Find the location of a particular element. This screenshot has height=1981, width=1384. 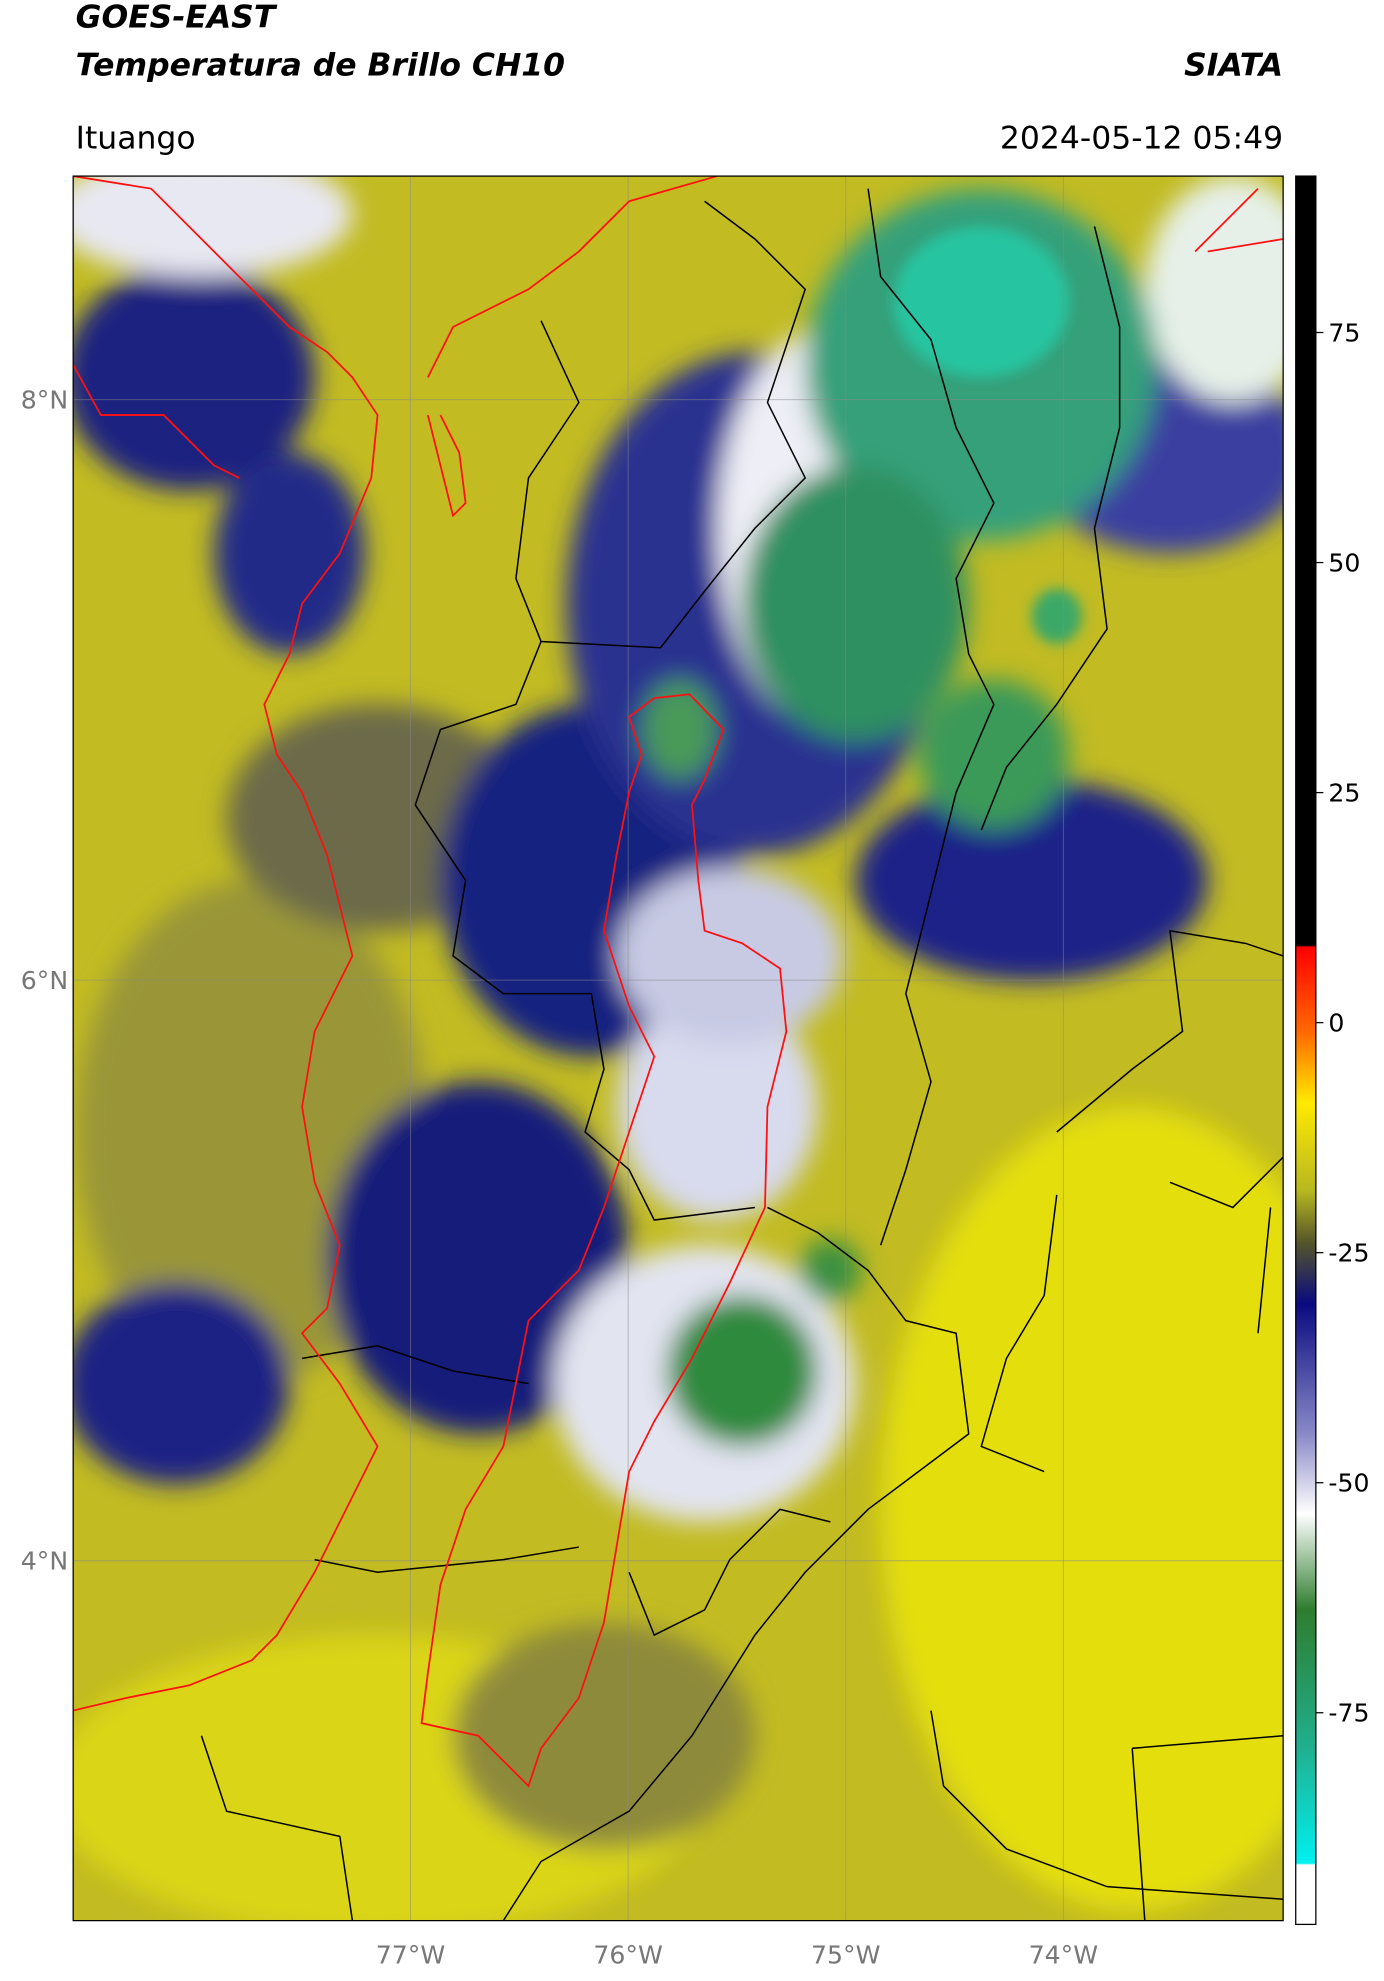

y-tick-label: 8°N is located at coordinates (44, 399).